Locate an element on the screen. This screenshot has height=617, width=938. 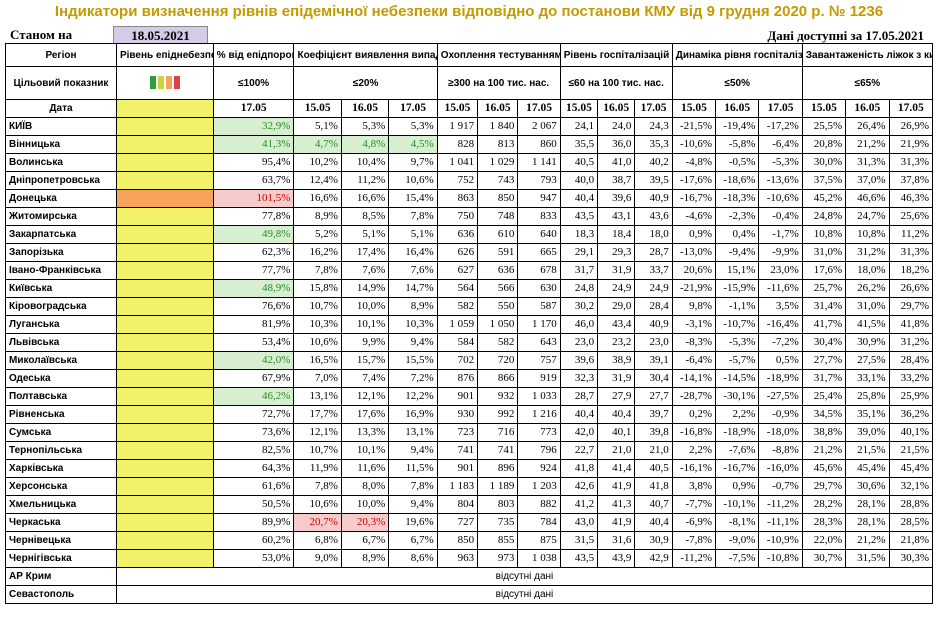
testing-value: 643 is located at coordinates (539, 342).